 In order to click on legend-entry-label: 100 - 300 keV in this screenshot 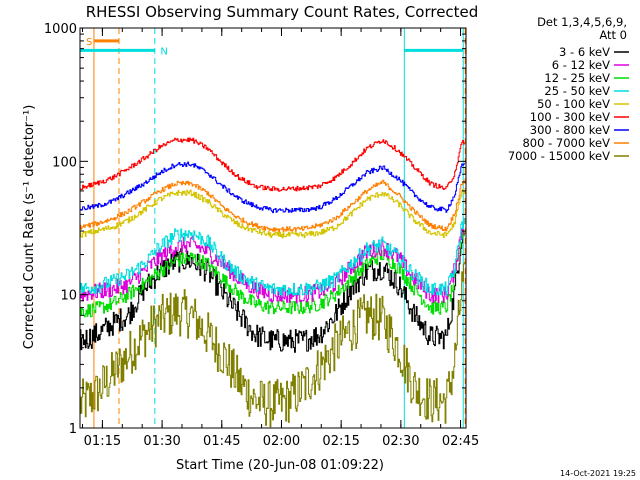, I will do `click(570, 117)`.